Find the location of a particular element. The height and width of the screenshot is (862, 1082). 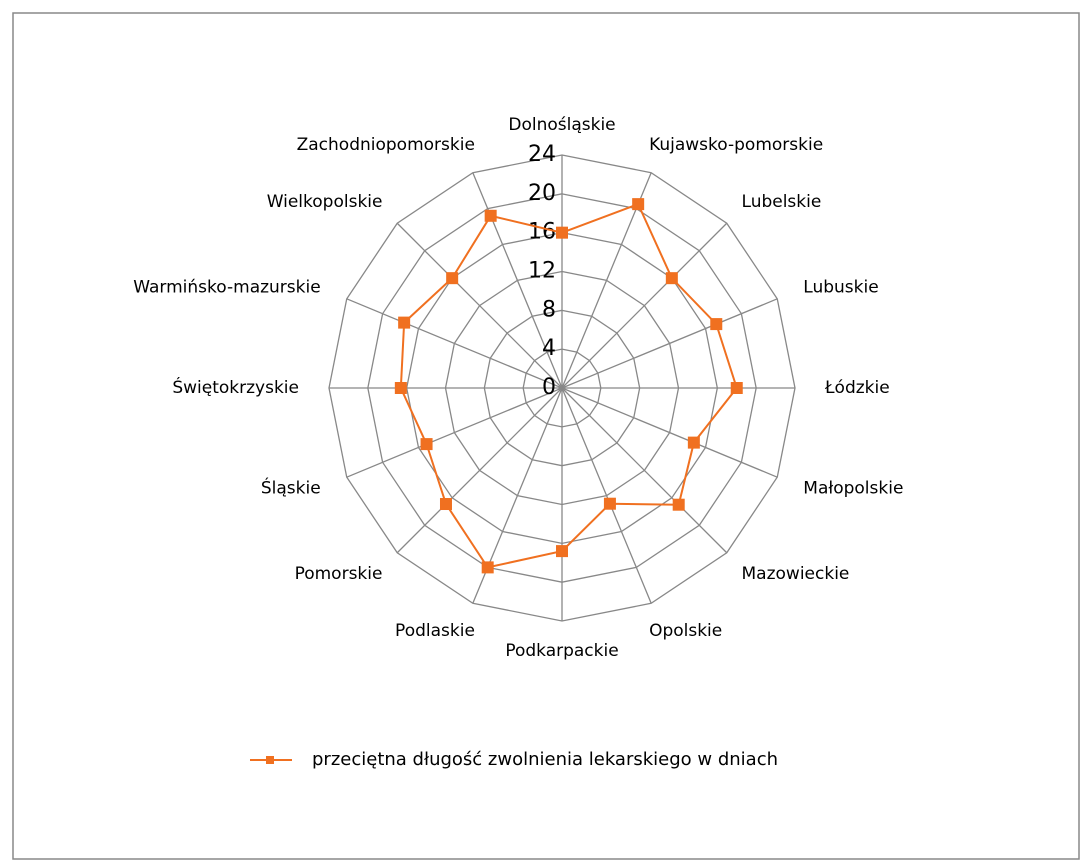

tick-label: 8 is located at coordinates (549, 309).